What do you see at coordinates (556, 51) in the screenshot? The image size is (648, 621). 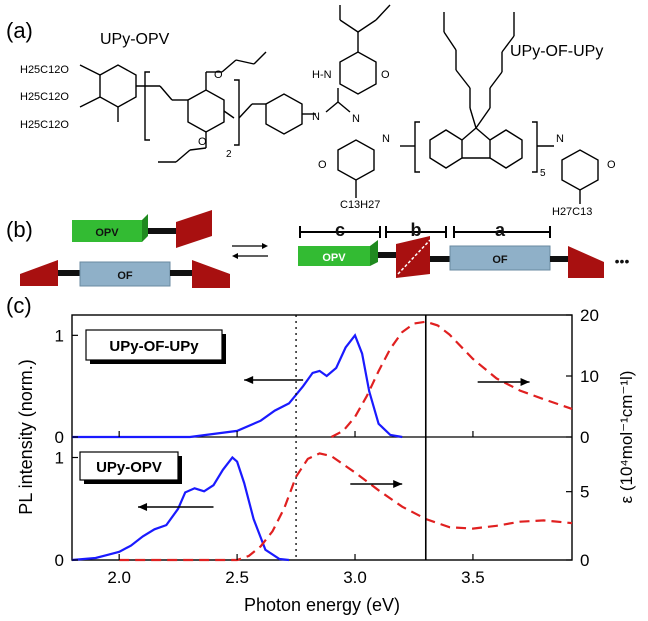 I see `molecule-name-upy-of-upy: UPy-OF-UPy` at bounding box center [556, 51].